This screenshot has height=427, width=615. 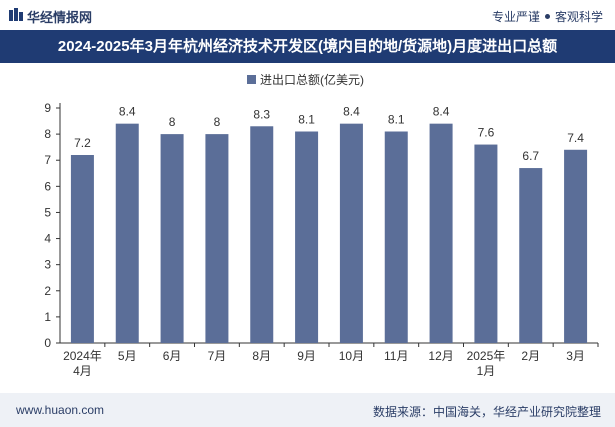 I want to click on y-tick-label: 3, so click(x=47, y=265).